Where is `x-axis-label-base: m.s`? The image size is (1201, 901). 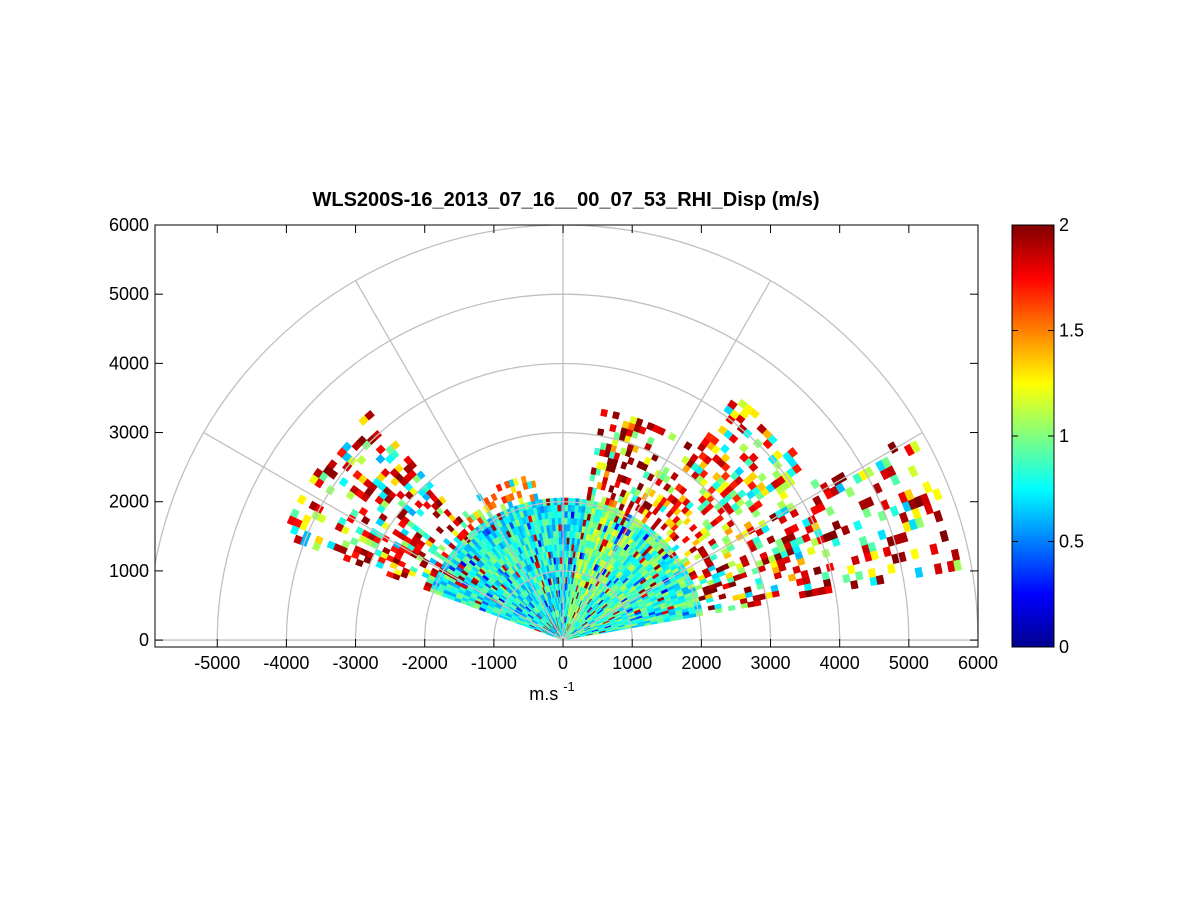 x-axis-label-base: m.s is located at coordinates (543, 694).